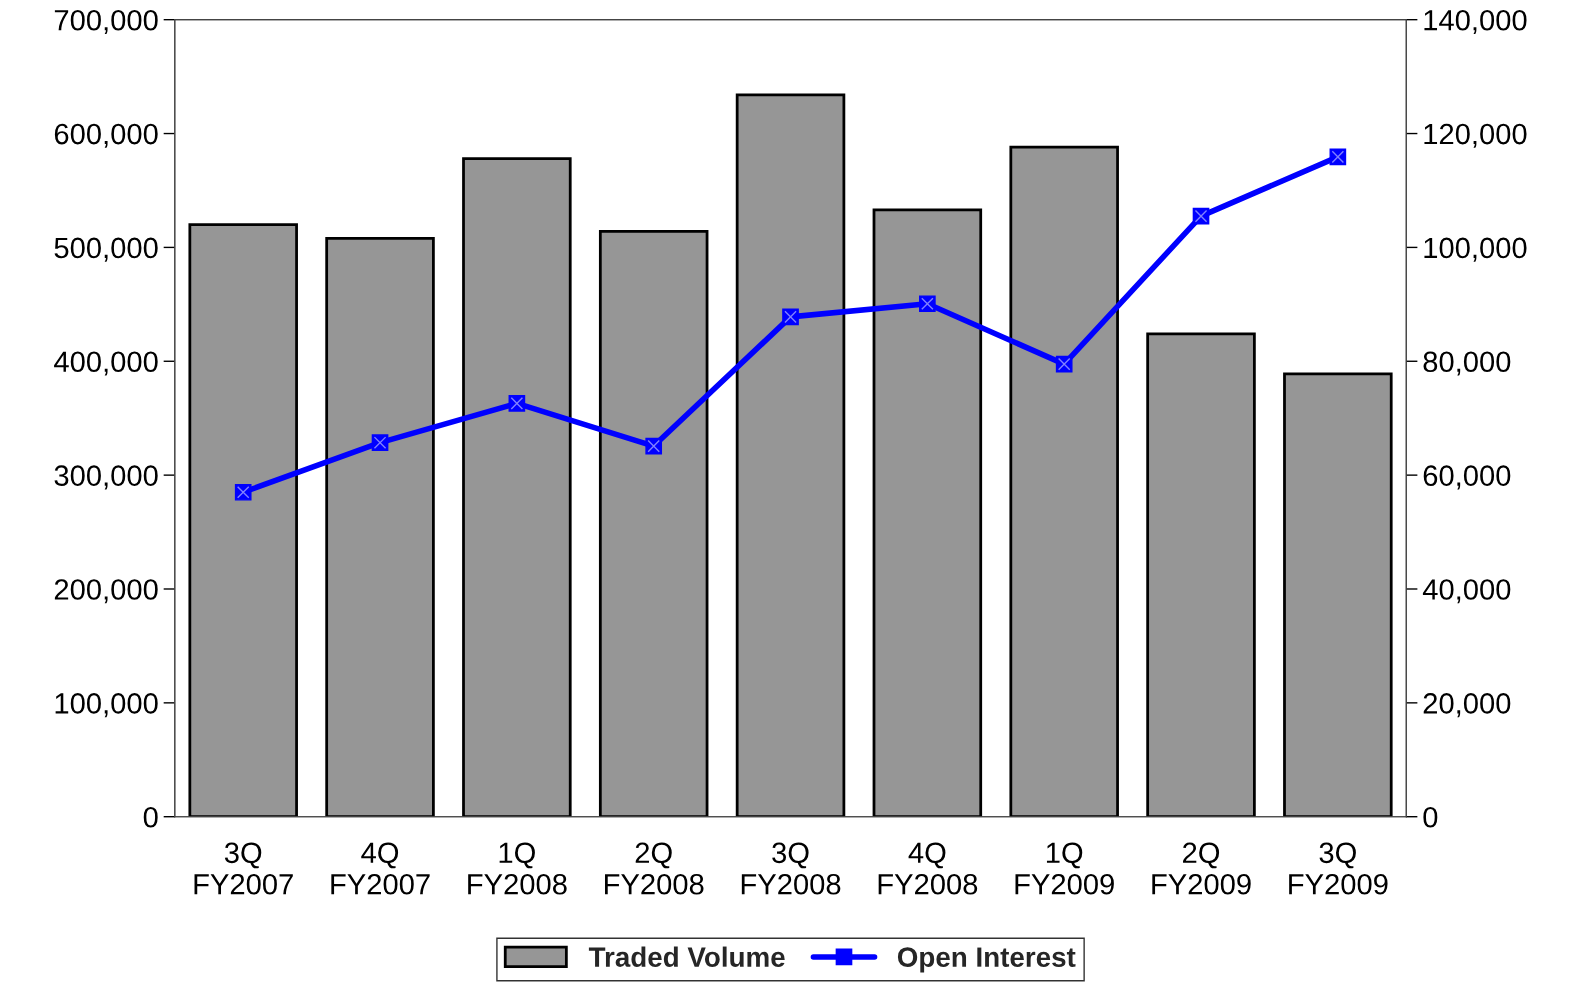 The width and height of the screenshot is (1589, 984). What do you see at coordinates (106, 249) in the screenshot?
I see `y-tick-label: 500,000` at bounding box center [106, 249].